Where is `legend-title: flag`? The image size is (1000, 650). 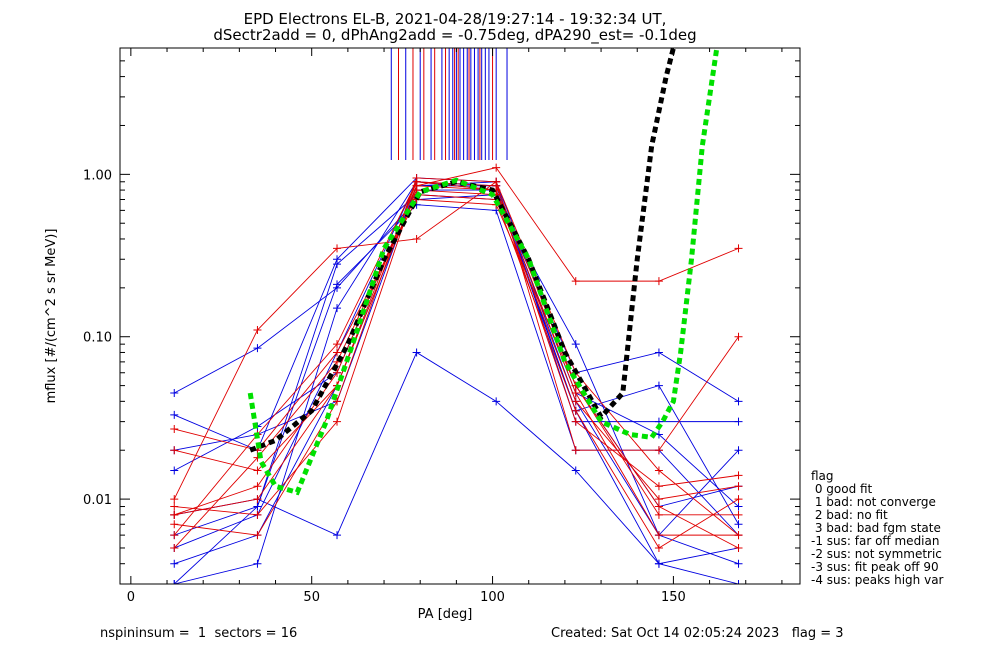
legend-title: flag is located at coordinates (822, 476).